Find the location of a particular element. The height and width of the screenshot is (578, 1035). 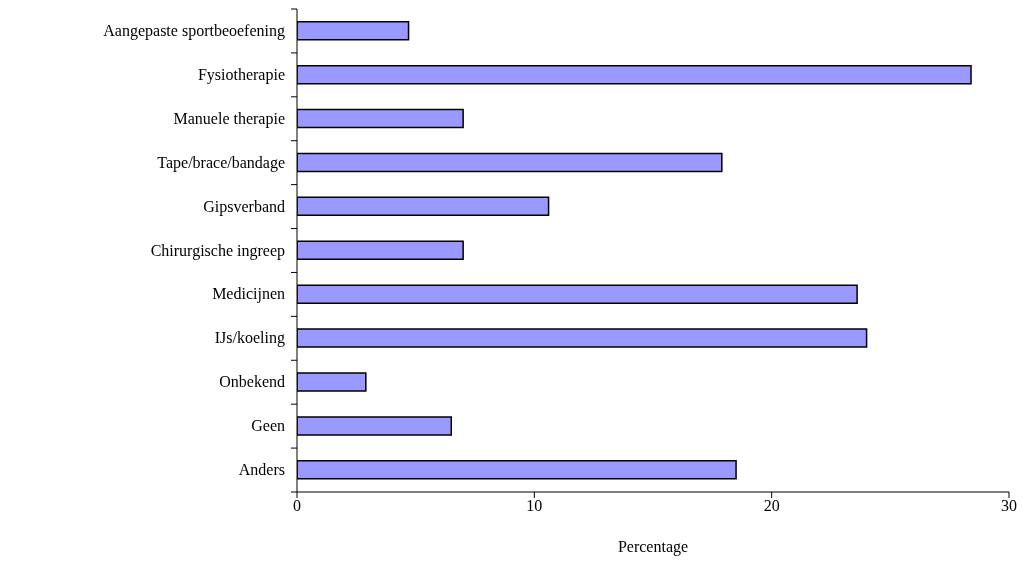

x-tick-label: 10 is located at coordinates (534, 506).